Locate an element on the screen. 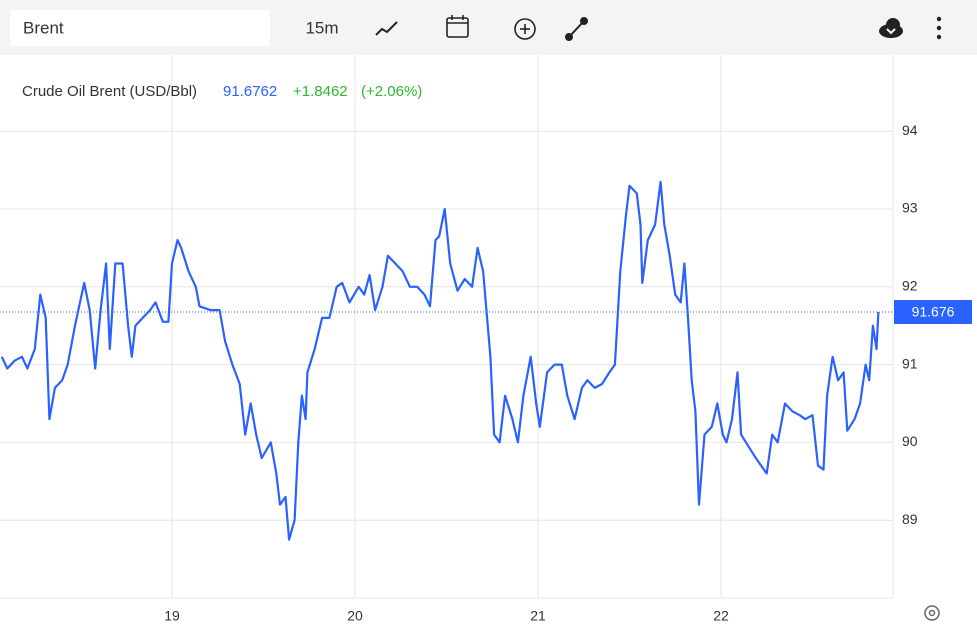  last-price-box is located at coordinates (933, 312).